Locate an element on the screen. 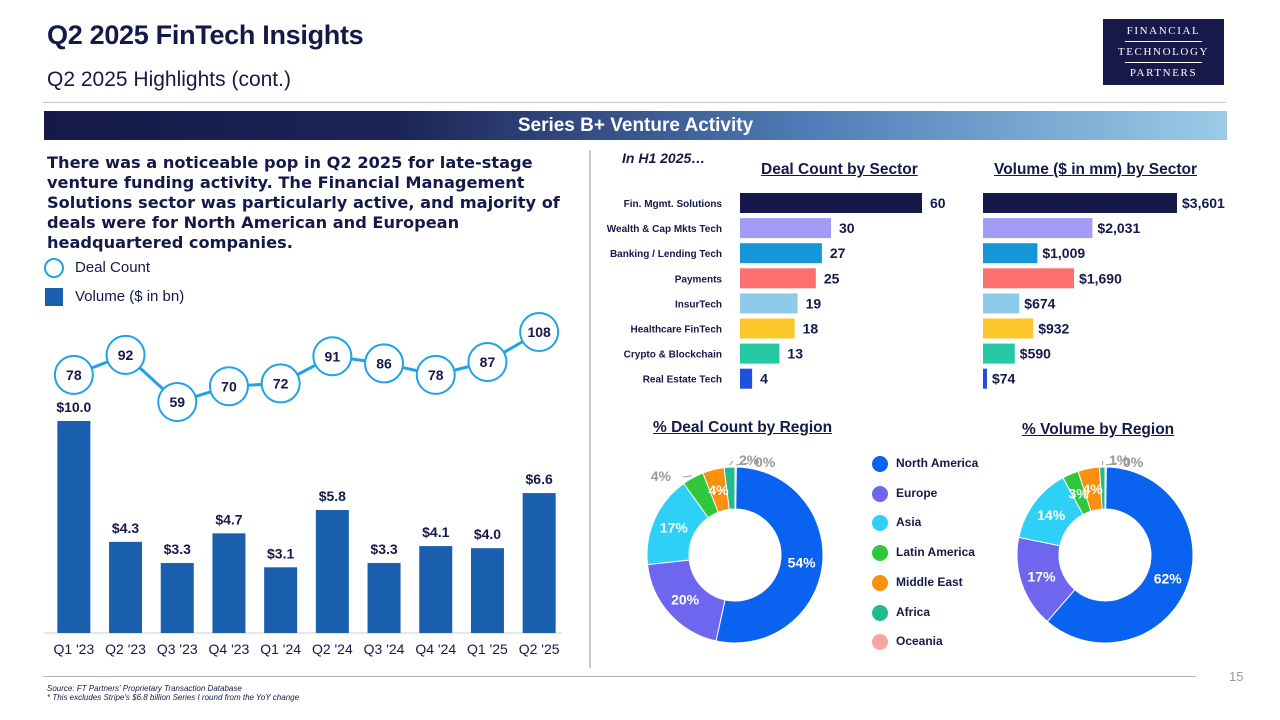 This screenshot has height=720, width=1280. footer-divider is located at coordinates (619, 676).